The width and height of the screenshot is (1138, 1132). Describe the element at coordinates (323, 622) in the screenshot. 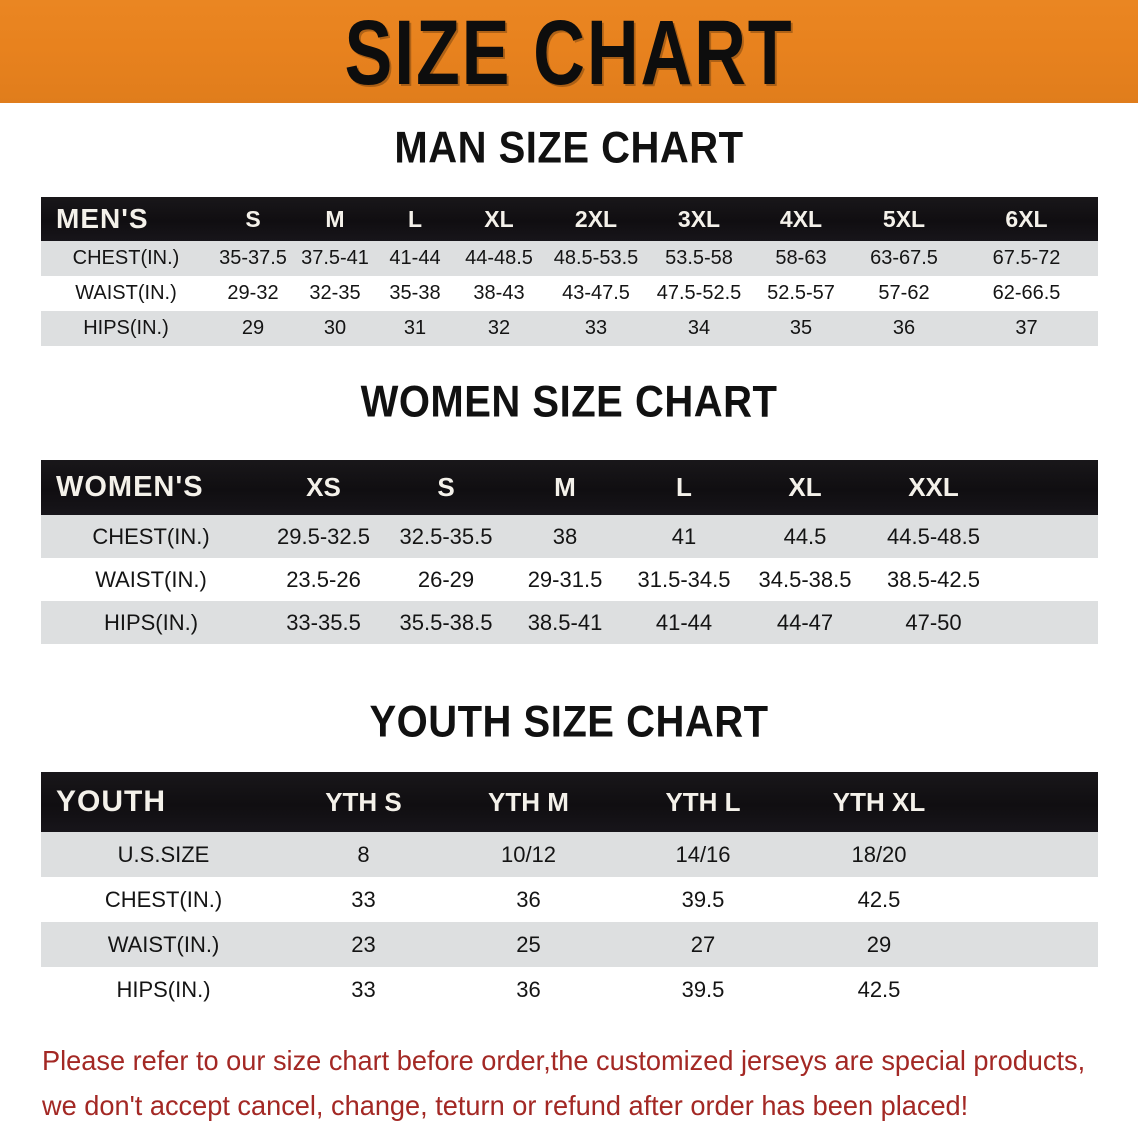

I see `women-hips-xs: 33-35.5` at that location.